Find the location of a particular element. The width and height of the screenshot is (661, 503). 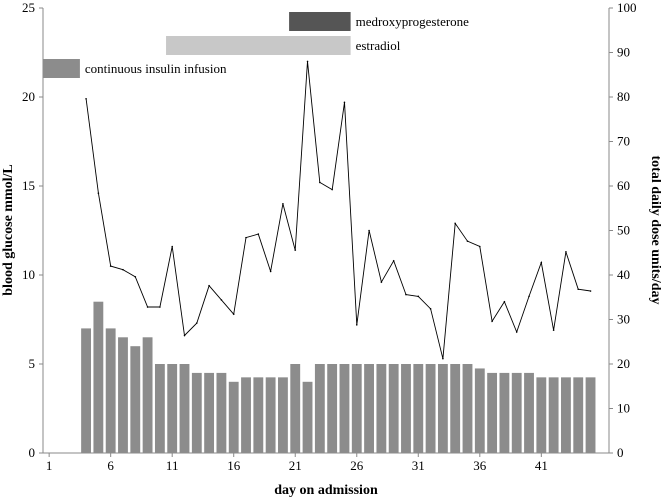

right-y-axis-title: total daily dose units/day is located at coordinates (654, 230).